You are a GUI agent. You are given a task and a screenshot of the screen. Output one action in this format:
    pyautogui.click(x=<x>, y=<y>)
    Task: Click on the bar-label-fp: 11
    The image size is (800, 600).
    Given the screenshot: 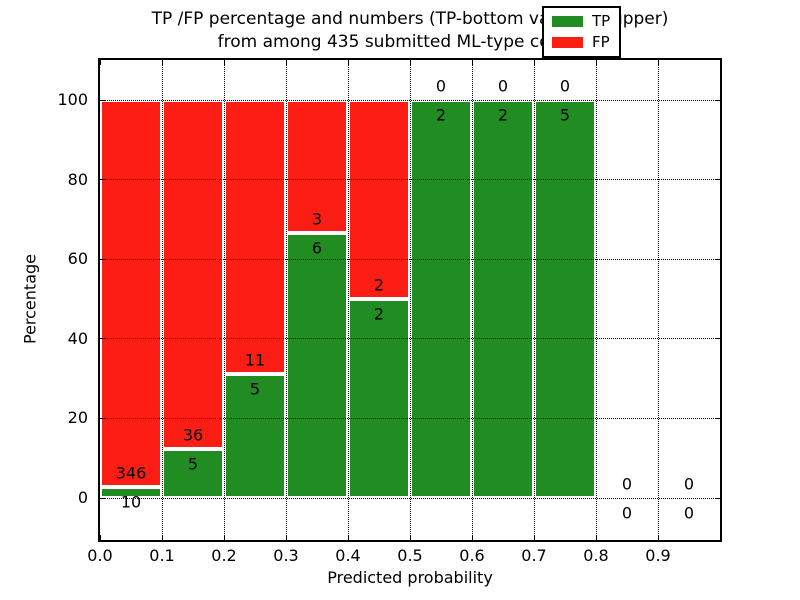 What is the action you would take?
    pyautogui.click(x=255, y=360)
    